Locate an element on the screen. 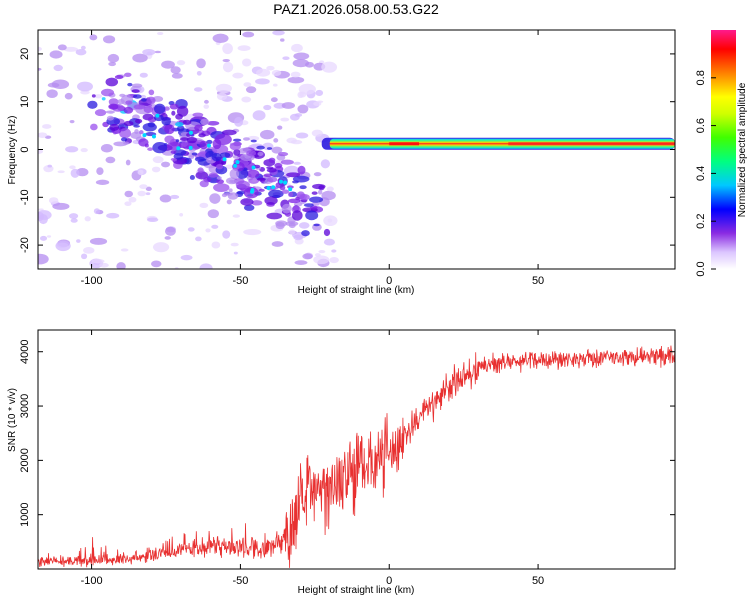 This screenshot has height=600, width=750. snr-y-tick-label: 3000 is located at coordinates (25, 406).